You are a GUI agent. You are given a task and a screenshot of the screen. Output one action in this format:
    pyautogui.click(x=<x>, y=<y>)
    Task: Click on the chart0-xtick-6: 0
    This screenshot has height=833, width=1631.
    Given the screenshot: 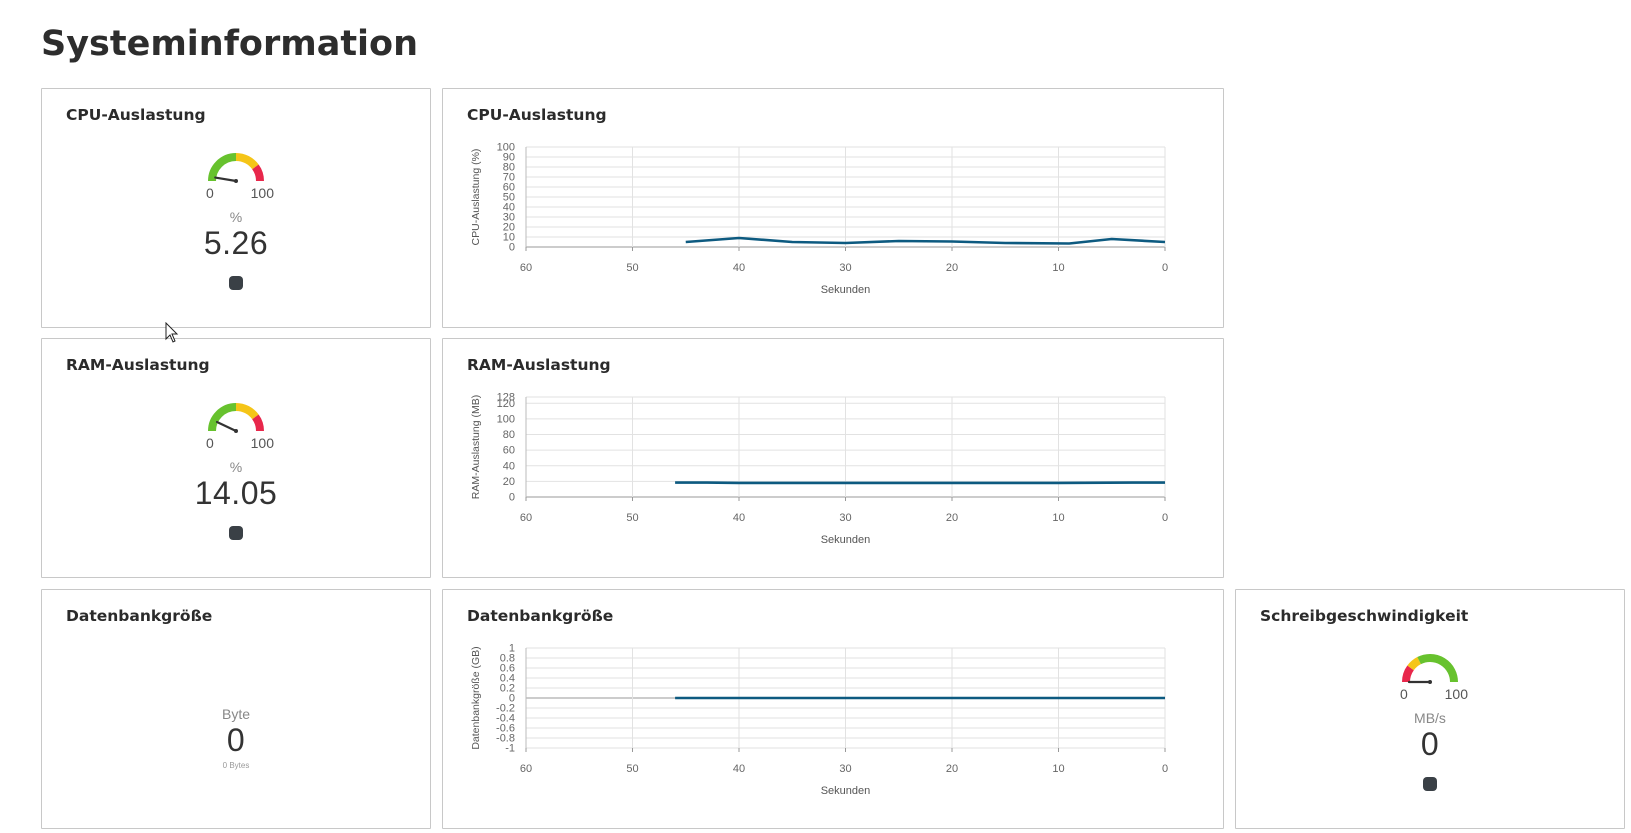 What is the action you would take?
    pyautogui.click(x=1165, y=268)
    